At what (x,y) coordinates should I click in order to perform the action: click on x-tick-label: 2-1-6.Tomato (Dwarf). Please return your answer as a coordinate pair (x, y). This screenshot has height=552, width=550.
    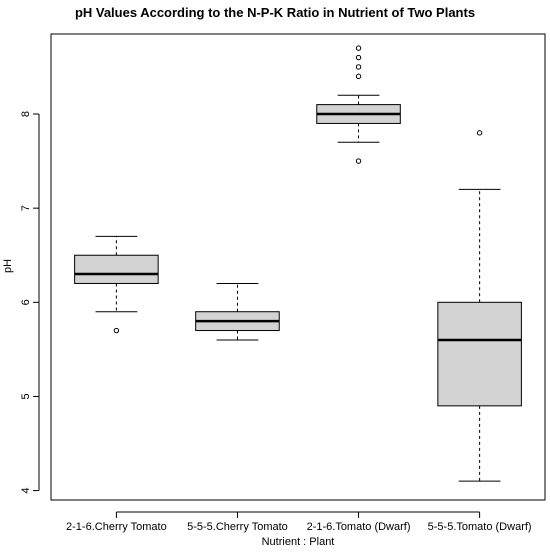
    Looking at the image, I should click on (359, 527).